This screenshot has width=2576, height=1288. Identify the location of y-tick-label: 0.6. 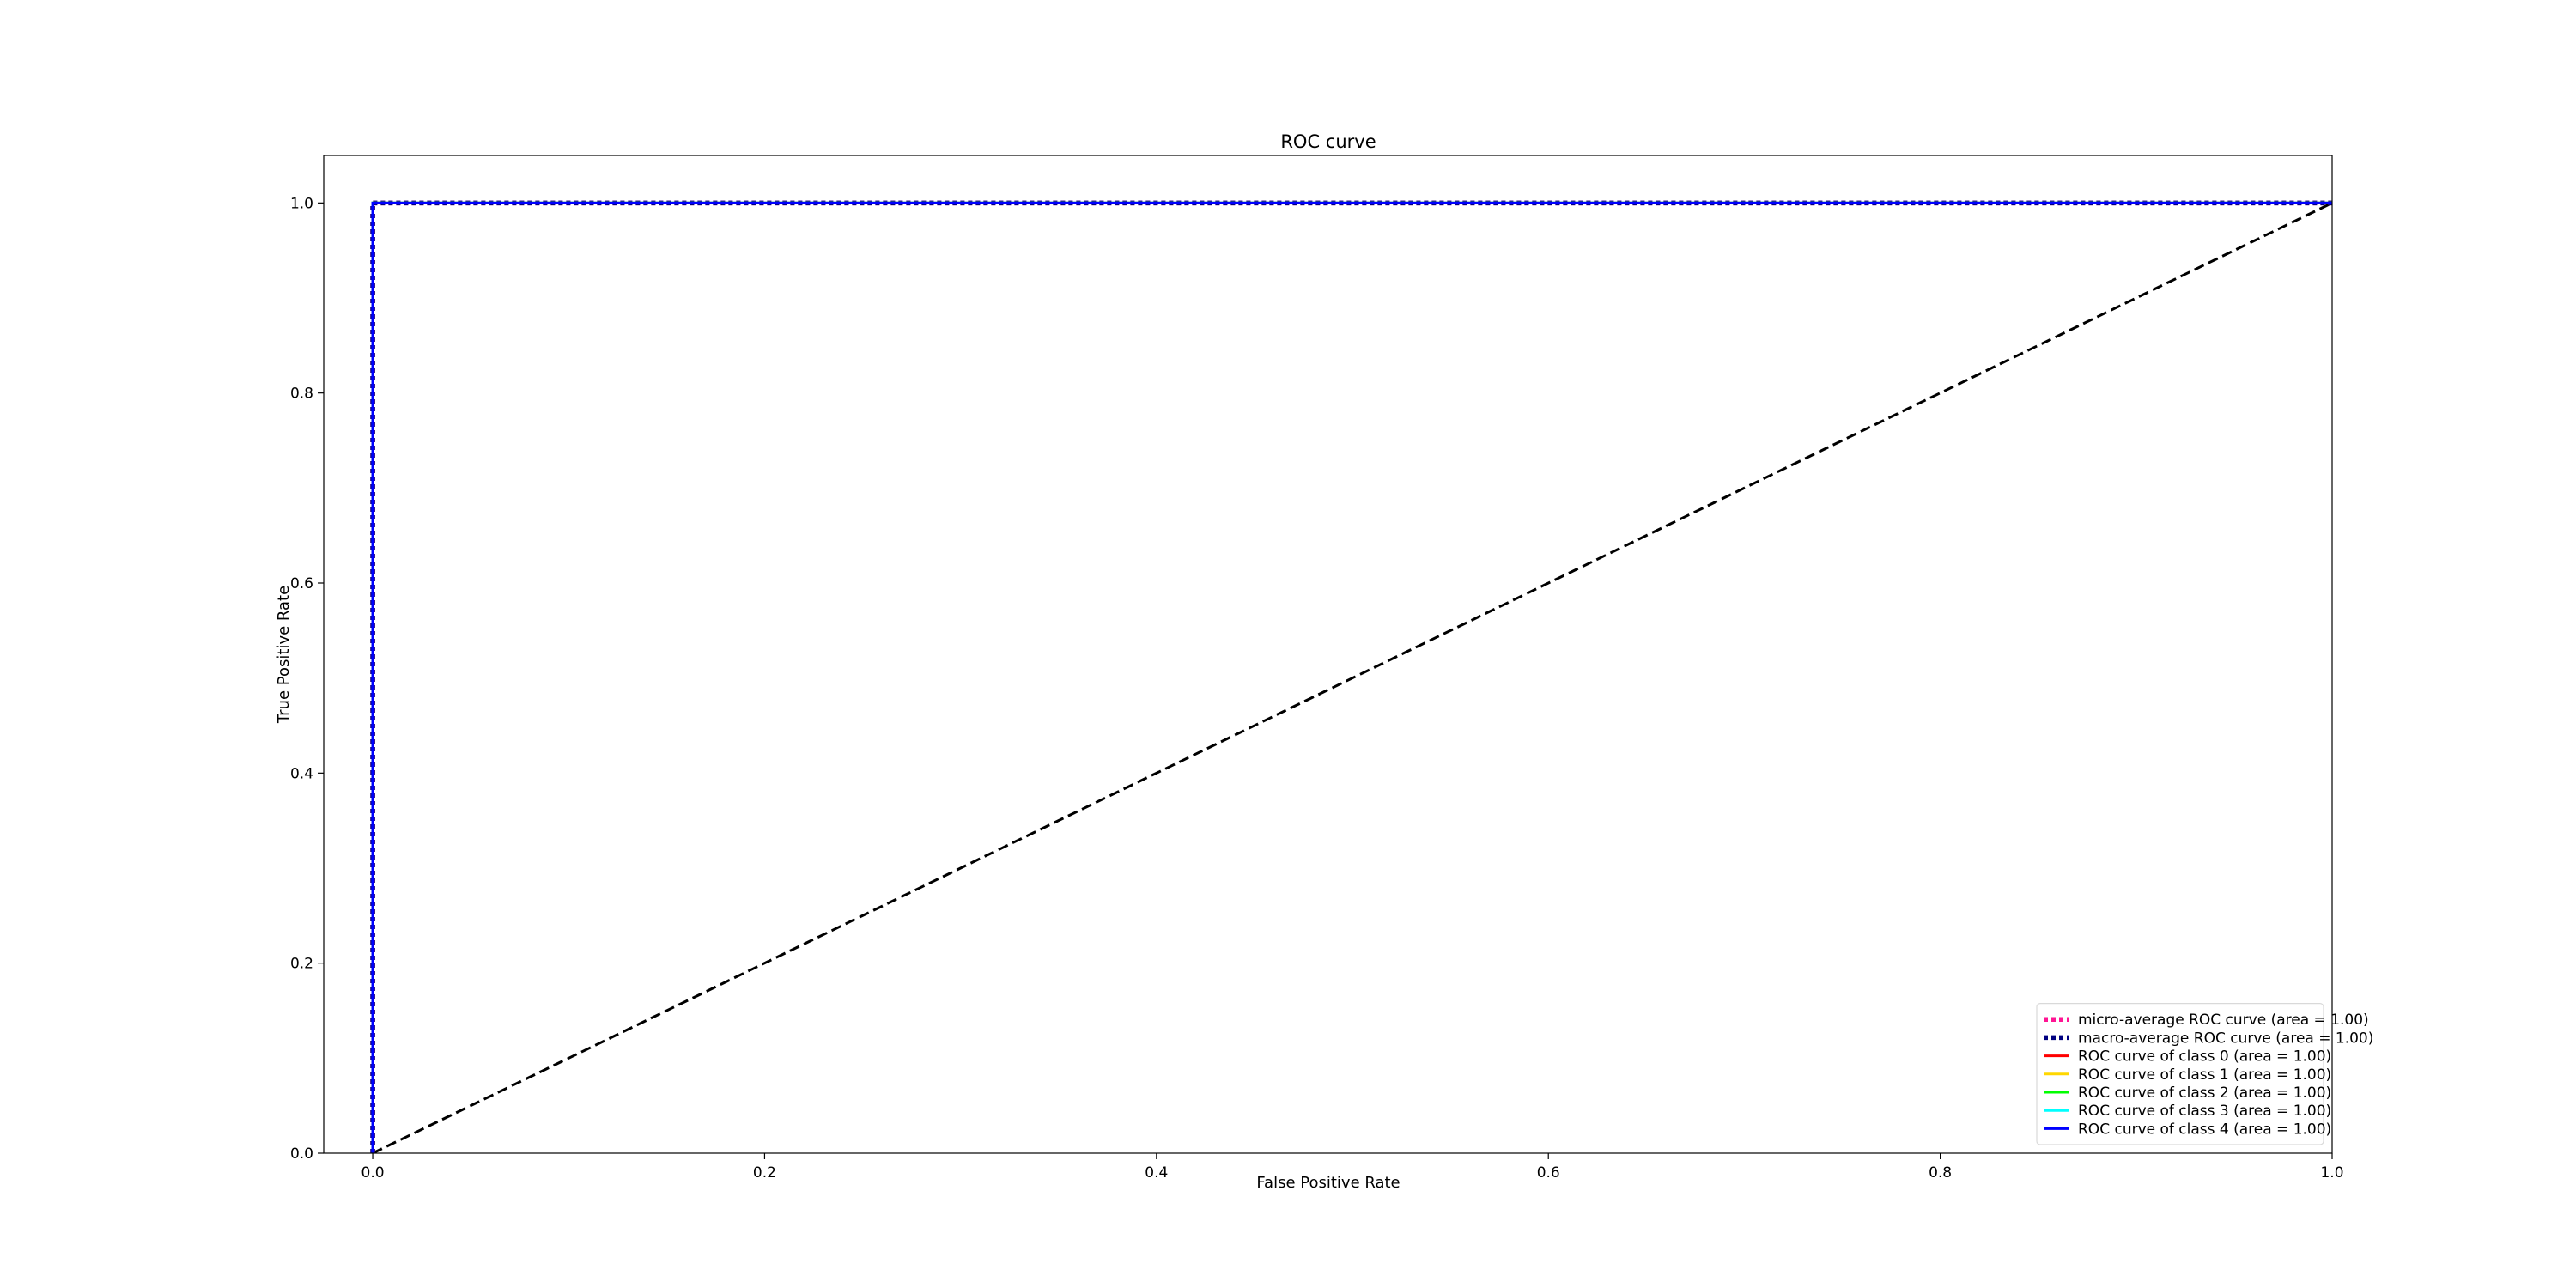
(301, 583).